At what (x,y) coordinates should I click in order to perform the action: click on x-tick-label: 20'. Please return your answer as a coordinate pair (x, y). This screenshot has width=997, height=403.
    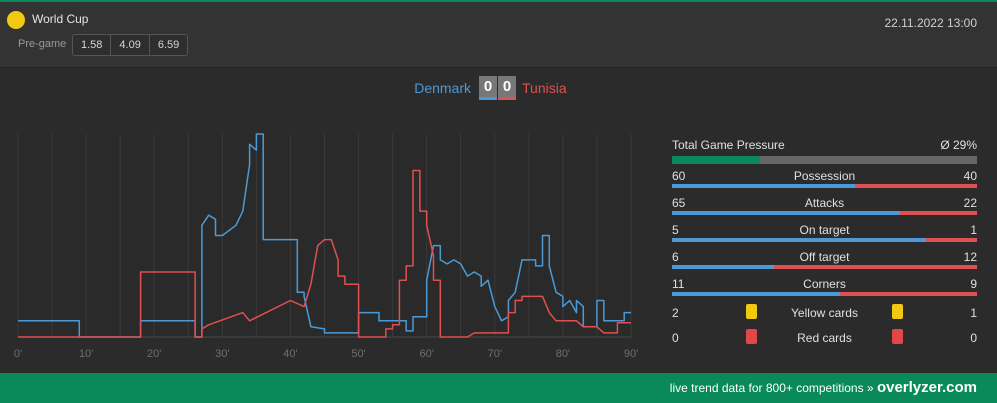
    Looking at the image, I should click on (154, 354).